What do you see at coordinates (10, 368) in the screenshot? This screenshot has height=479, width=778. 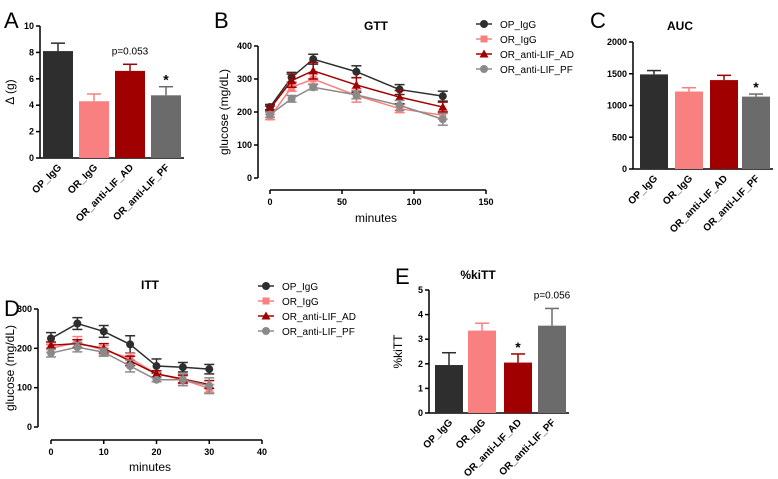 I see `y-axis-label: glucose (mg/dL)` at bounding box center [10, 368].